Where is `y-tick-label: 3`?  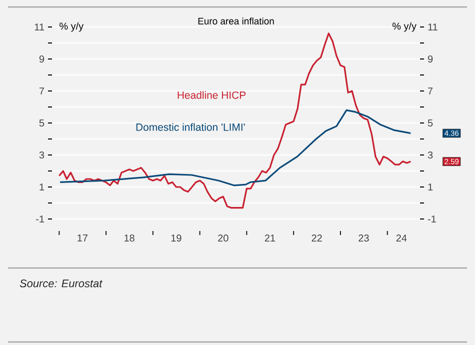 y-tick-label: 3 is located at coordinates (41, 155).